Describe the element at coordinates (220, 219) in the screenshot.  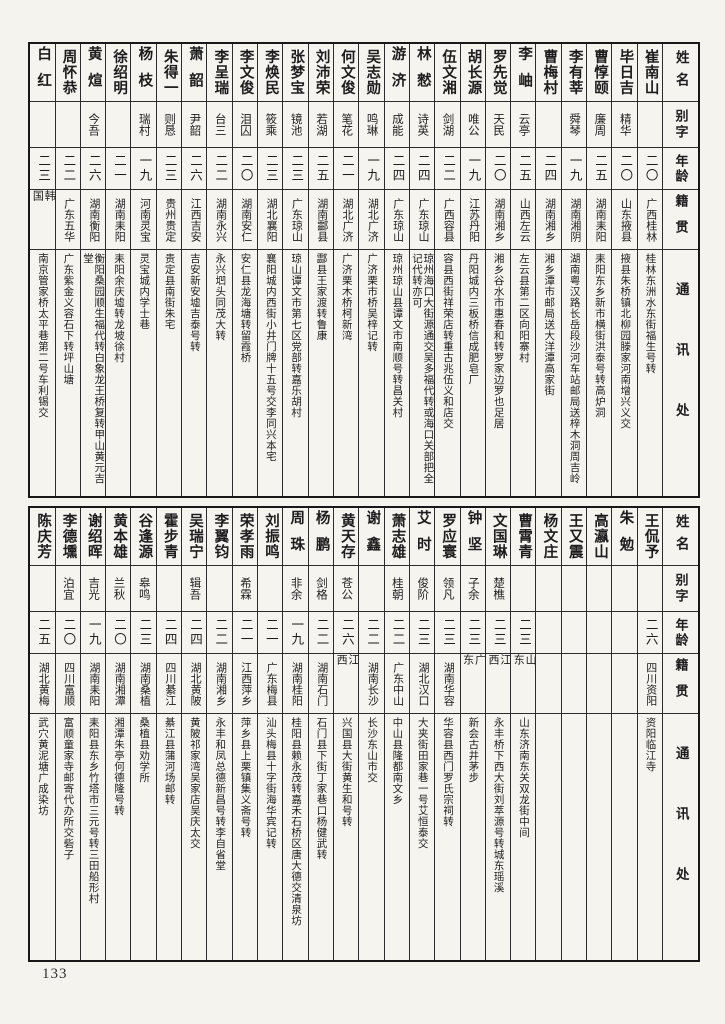
I see `origin-cell-text: 湖南永兴` at that location.